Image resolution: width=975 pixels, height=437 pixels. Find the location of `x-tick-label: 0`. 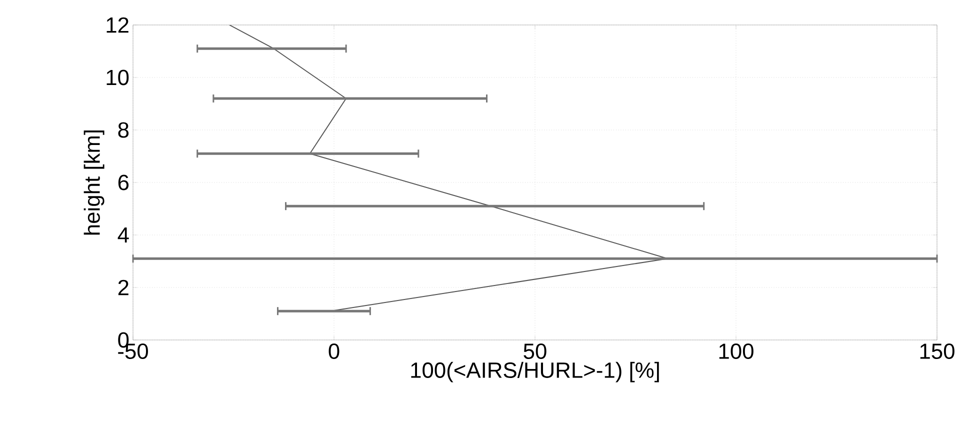

x-tick-label: 0 is located at coordinates (334, 351).